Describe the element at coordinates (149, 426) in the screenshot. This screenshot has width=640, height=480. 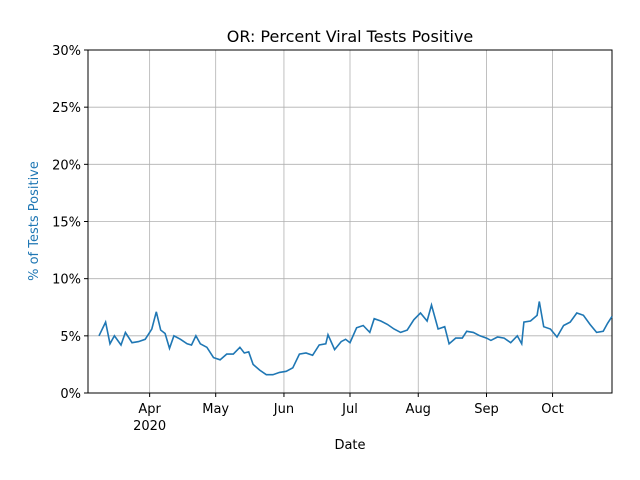
I see `x-tick-year: 2020` at that location.